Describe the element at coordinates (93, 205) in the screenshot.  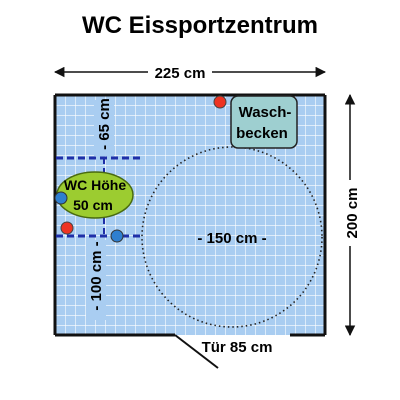
I see `wc-label-line2: 50 cm` at that location.